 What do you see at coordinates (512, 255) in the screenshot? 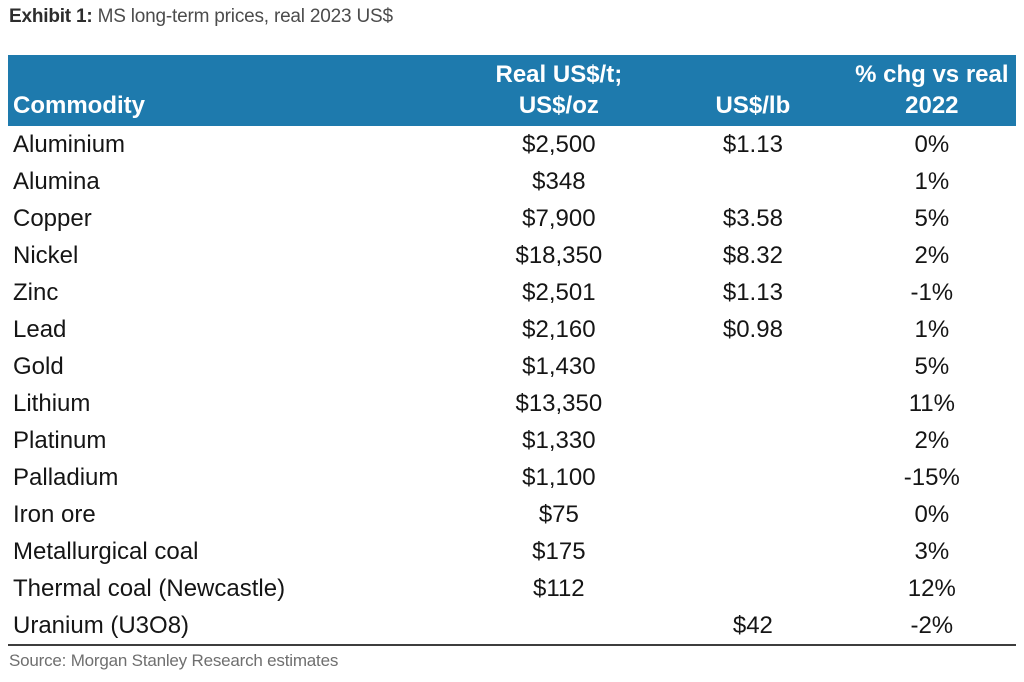
I see `table-row: Nickel $18,350 $8.32 2%` at bounding box center [512, 255].